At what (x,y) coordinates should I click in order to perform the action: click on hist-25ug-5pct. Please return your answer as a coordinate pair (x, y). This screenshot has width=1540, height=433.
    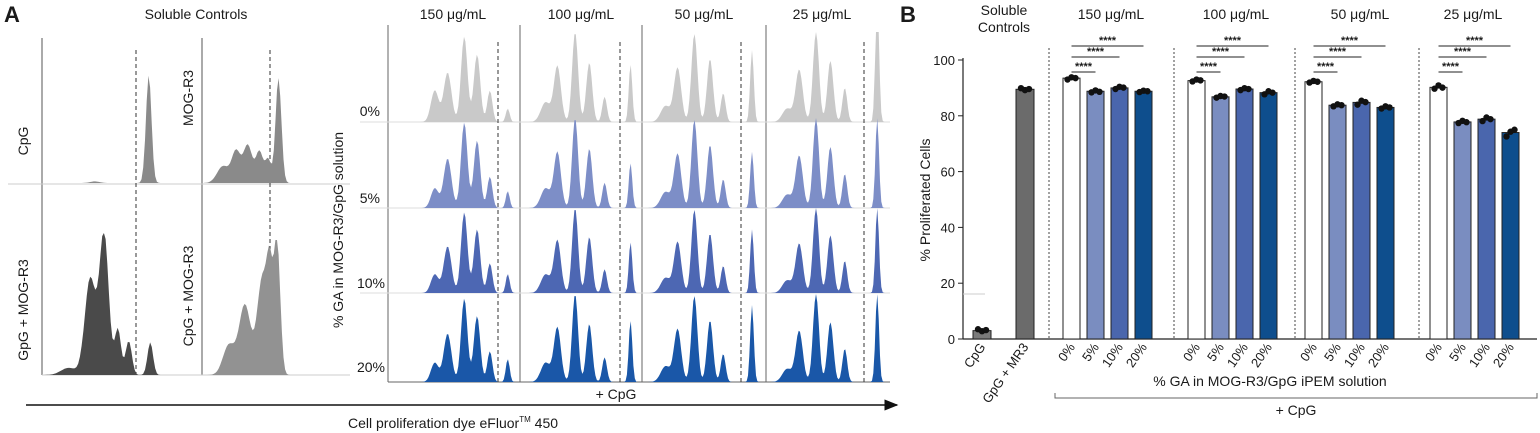
    Looking at the image, I should click on (828, 163).